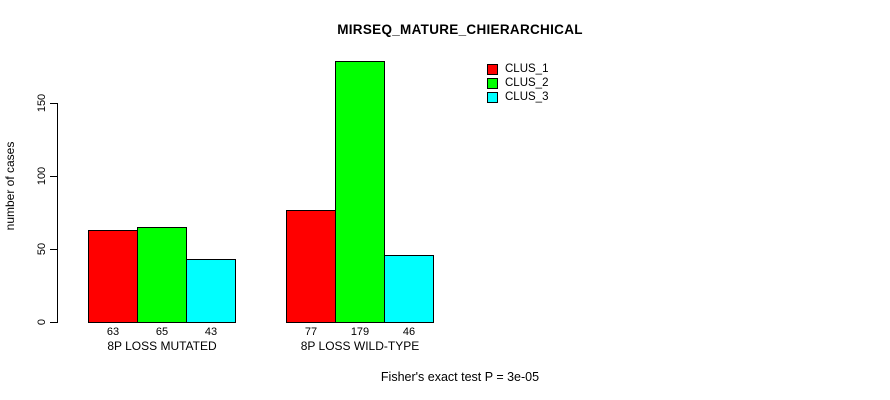 This screenshot has width=890, height=400. What do you see at coordinates (42, 322) in the screenshot?
I see `y-tick-label: 0` at bounding box center [42, 322].